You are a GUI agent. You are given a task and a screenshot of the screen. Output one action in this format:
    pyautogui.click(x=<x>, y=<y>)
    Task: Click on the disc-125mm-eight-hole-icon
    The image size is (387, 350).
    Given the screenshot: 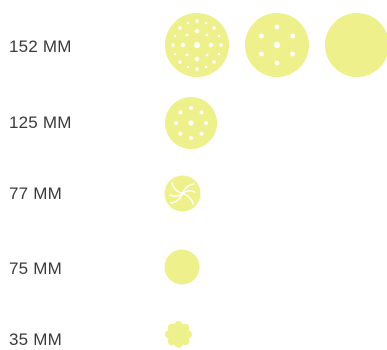 What is the action you would take?
    pyautogui.click(x=191, y=123)
    